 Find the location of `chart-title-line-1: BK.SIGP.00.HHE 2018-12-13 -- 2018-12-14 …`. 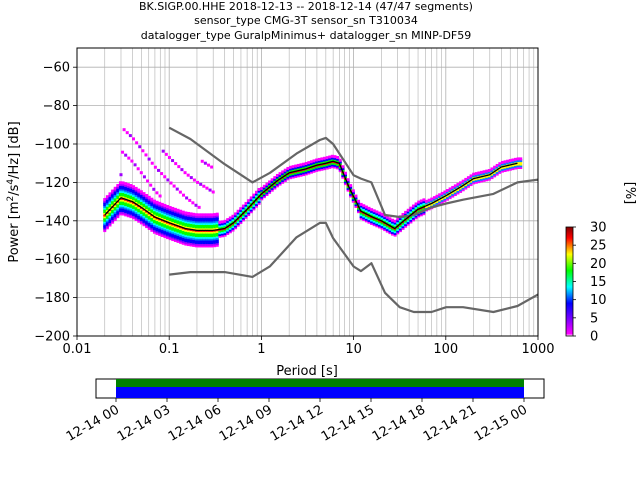

chart-title-line-1: BK.SIGP.00.HHE 2018-12-13 -- 2018-12-14 … is located at coordinates (306, 6).